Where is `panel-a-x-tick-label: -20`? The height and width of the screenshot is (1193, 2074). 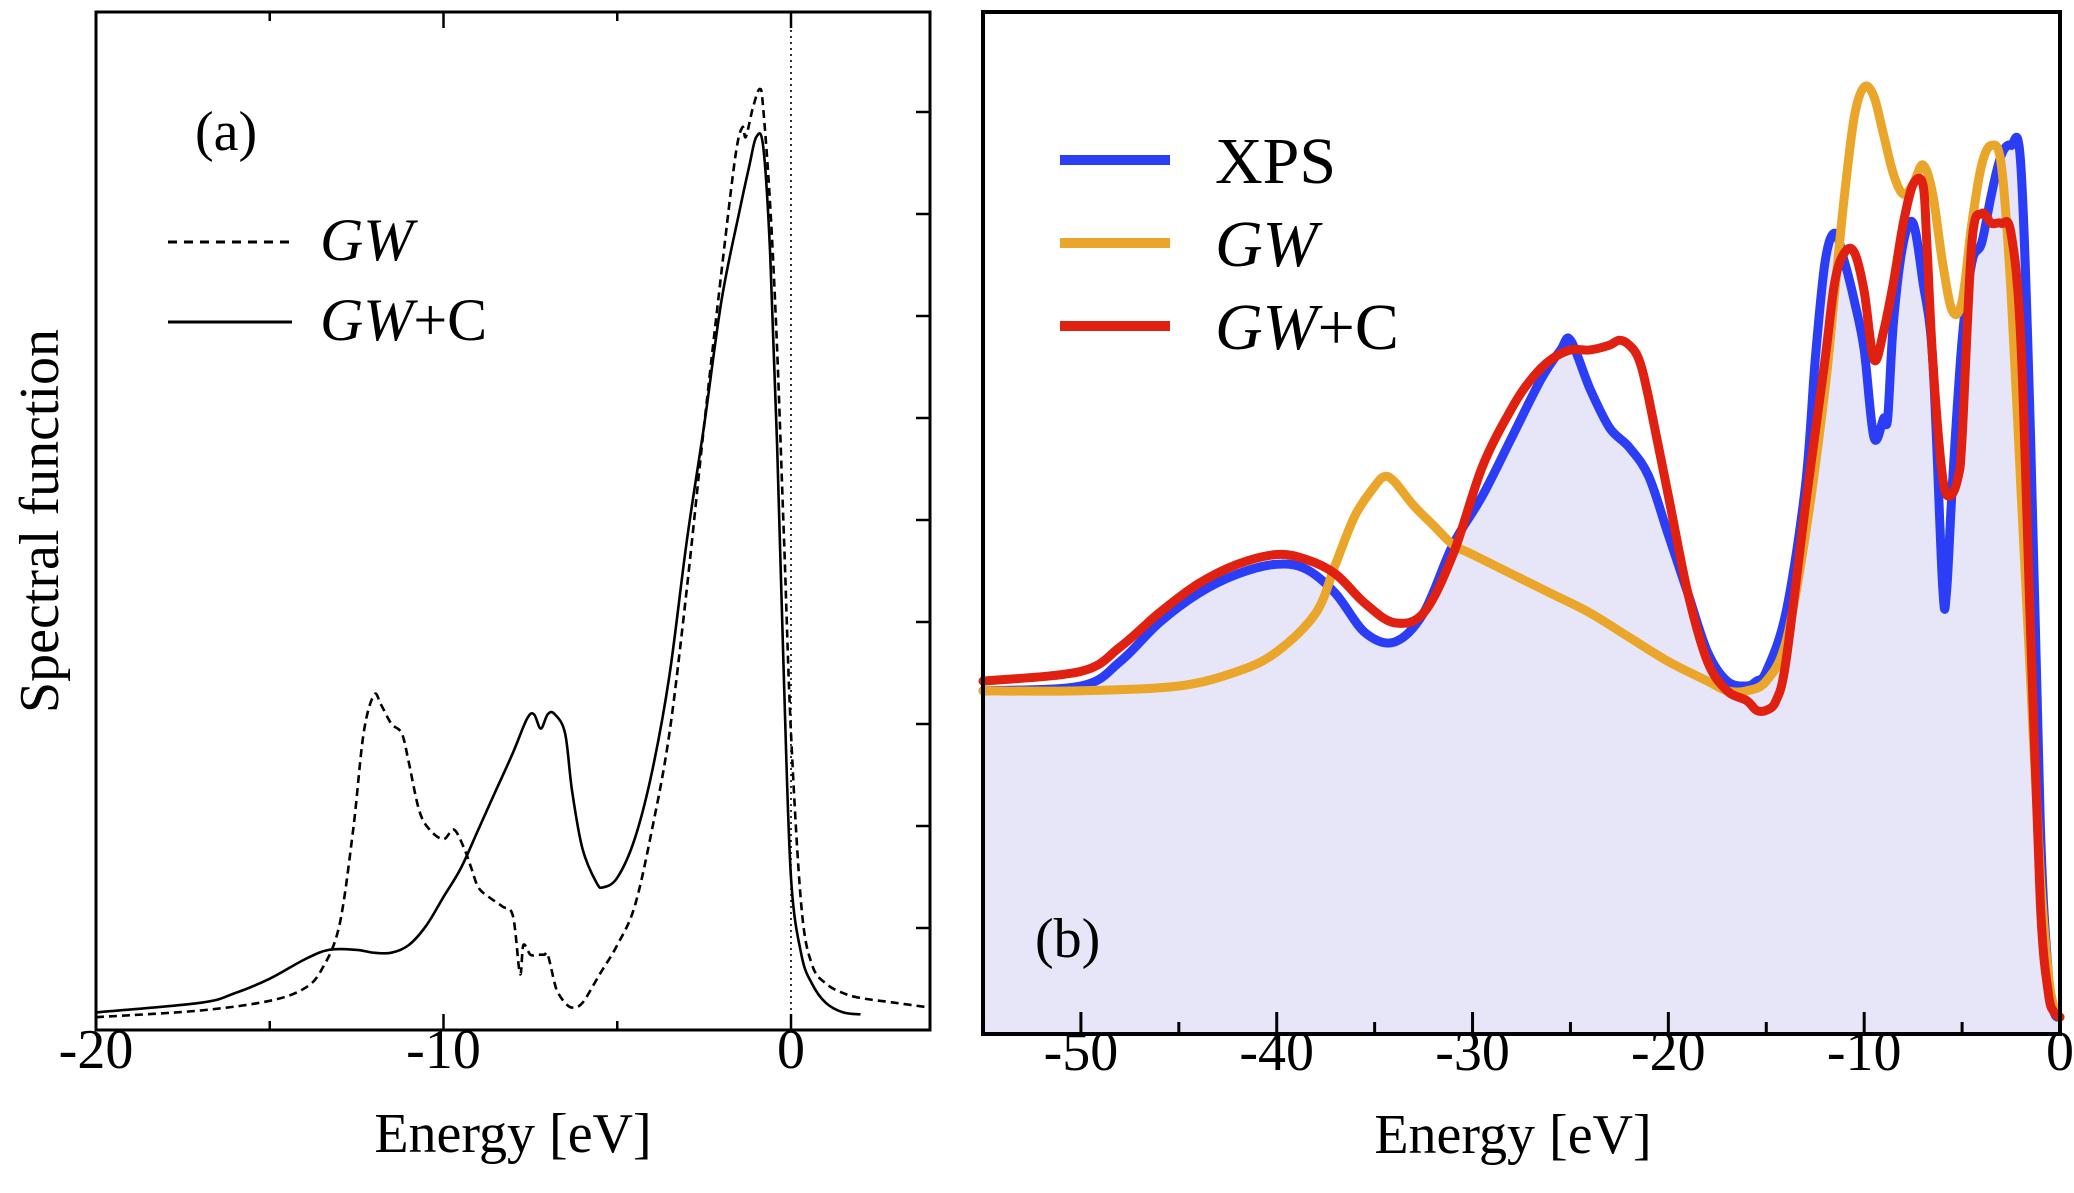
panel-a-x-tick-label: -20 is located at coordinates (96, 1050).